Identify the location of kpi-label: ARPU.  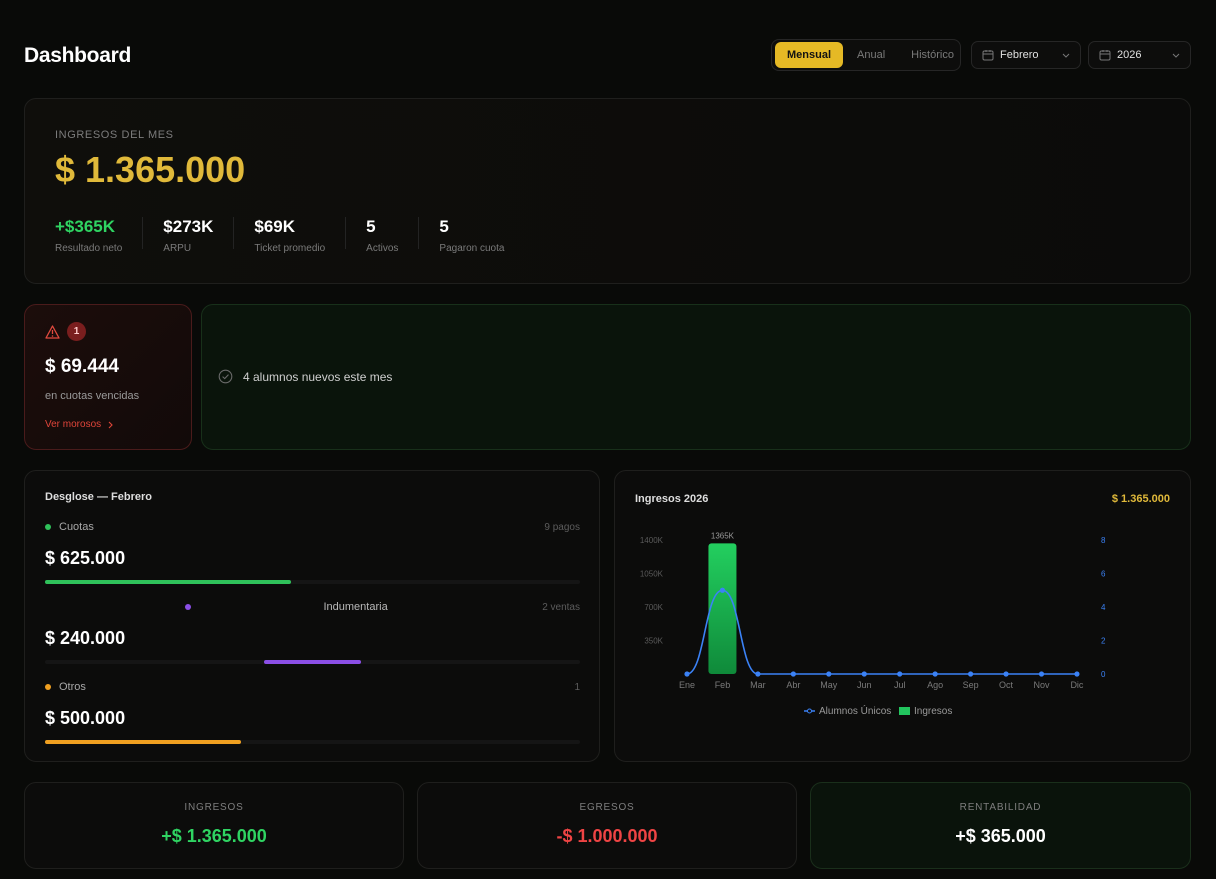
(177, 248).